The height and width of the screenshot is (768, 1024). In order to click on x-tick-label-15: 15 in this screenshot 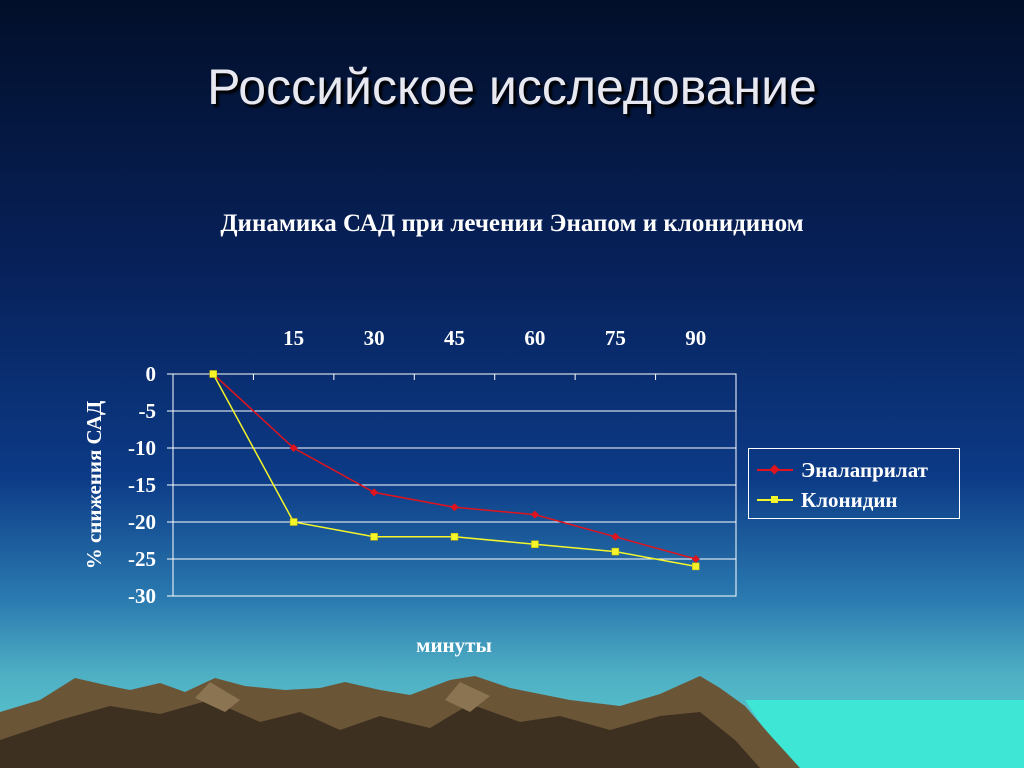, I will do `click(293, 338)`.